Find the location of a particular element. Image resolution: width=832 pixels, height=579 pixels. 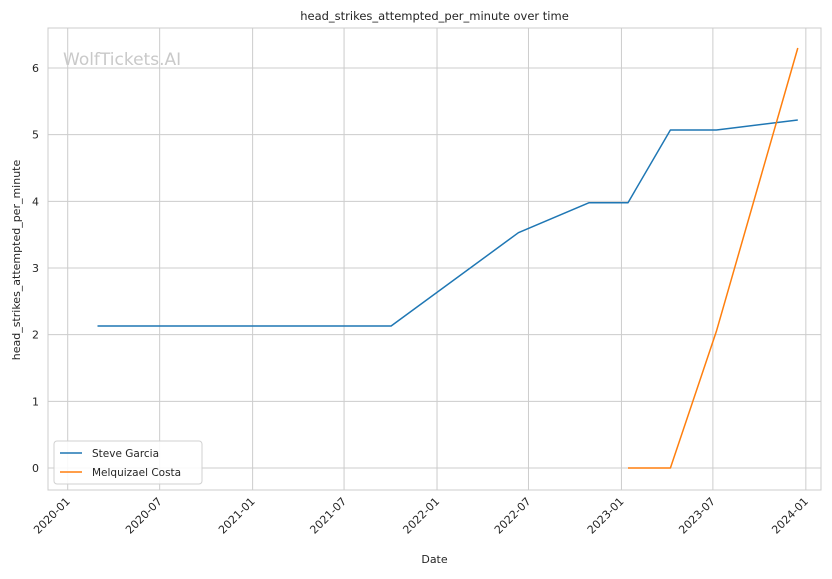

x-tick-label: 2022-07 is located at coordinates (513, 516).